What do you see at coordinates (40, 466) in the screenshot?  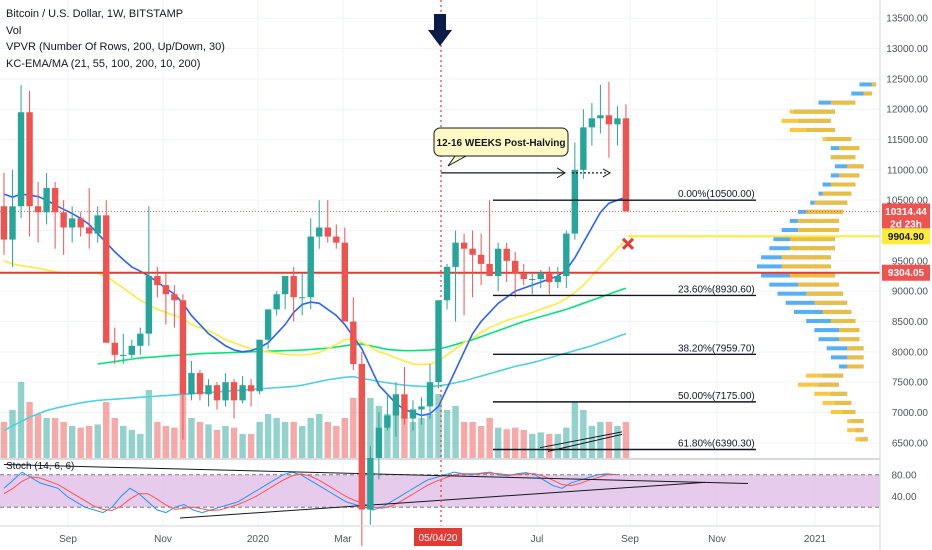 I see `stoch-legend: Stoch (14, 6, 6)` at bounding box center [40, 466].